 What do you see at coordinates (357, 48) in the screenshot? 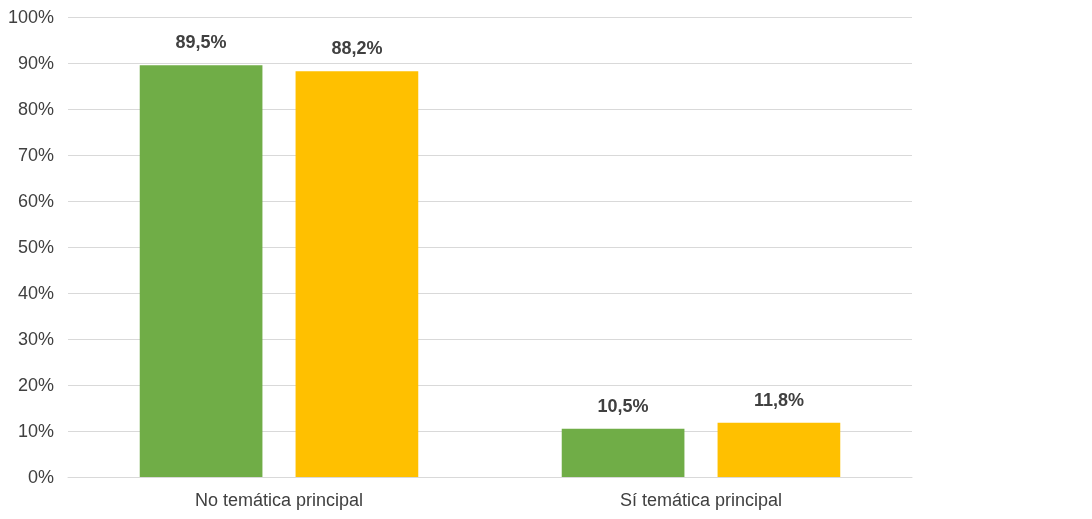
I see `data-label: 88,2%` at bounding box center [357, 48].